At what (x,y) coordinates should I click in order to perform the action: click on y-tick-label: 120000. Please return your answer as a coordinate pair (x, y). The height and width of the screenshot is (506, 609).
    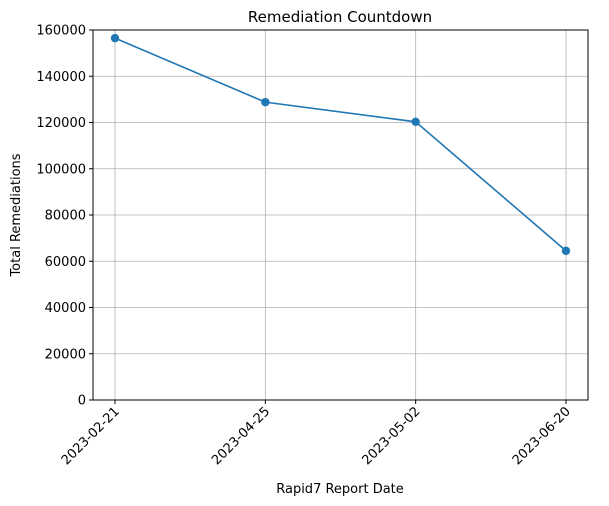
    Looking at the image, I should click on (61, 123).